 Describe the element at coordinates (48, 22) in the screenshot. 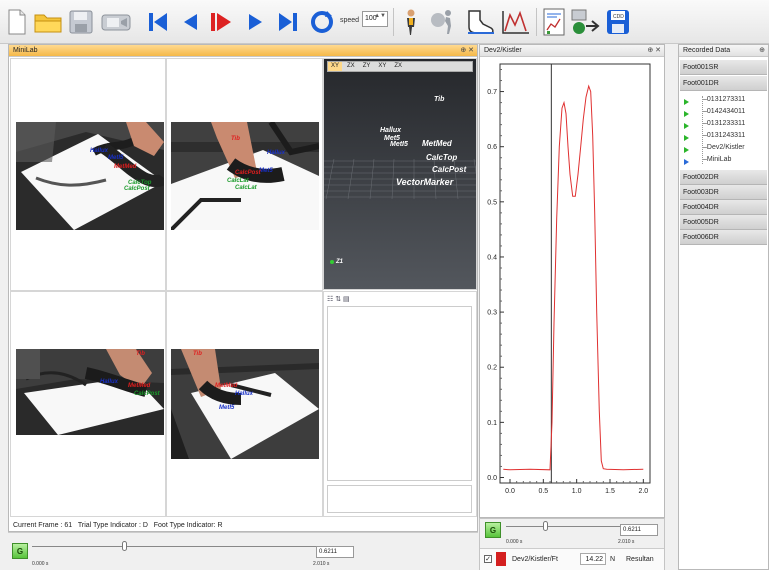

I see `open-folder-icon` at that location.